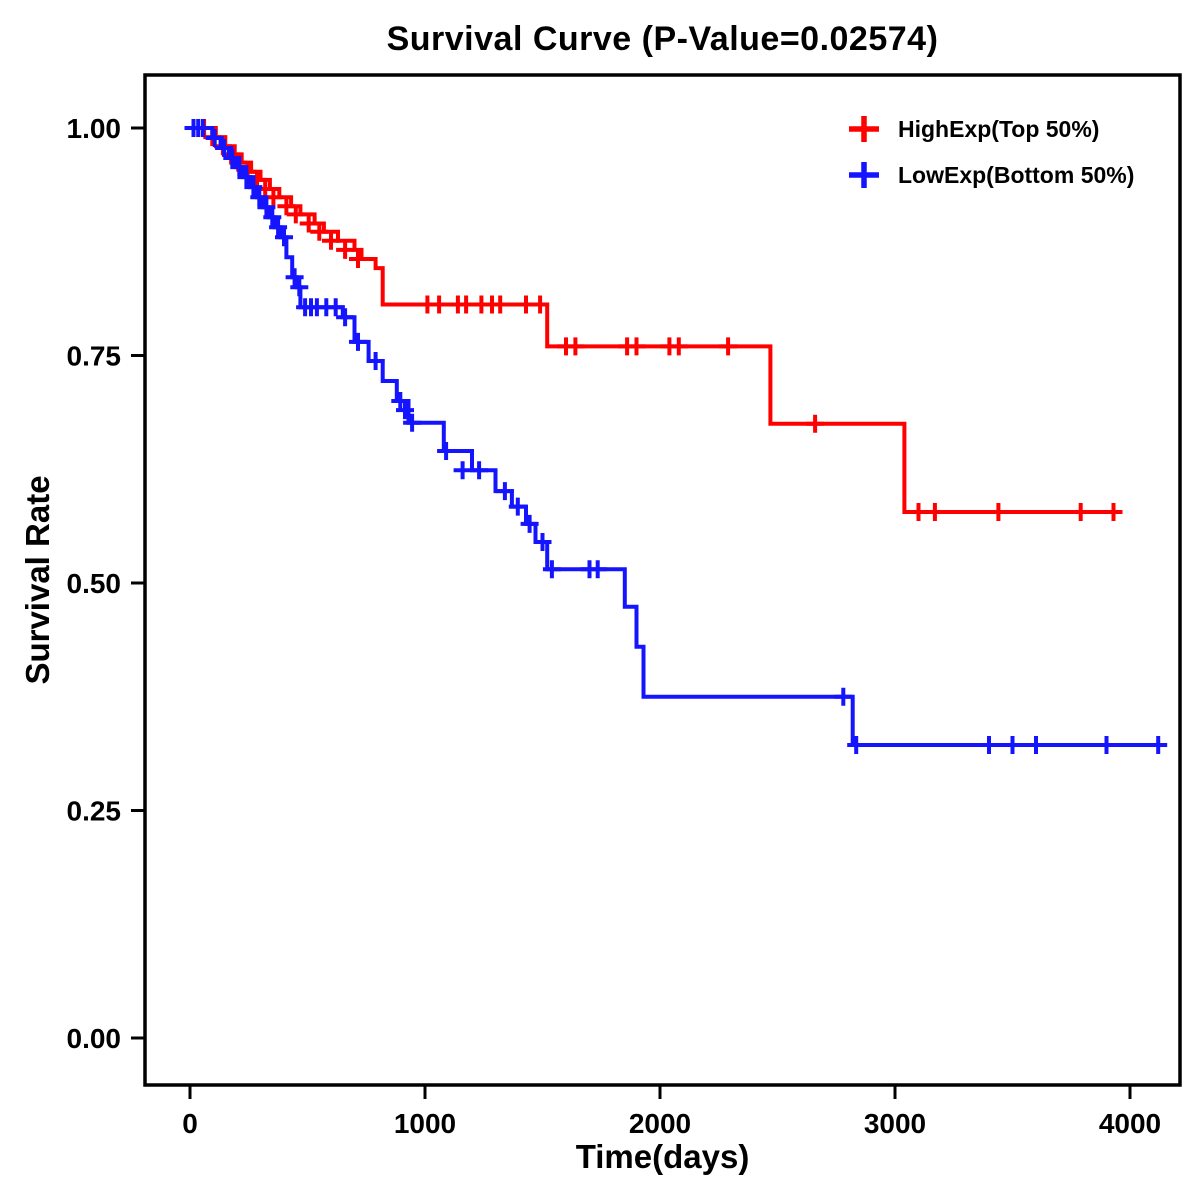 The image size is (1200, 1200). I want to click on plus-marker-blue, so click(864, 175).